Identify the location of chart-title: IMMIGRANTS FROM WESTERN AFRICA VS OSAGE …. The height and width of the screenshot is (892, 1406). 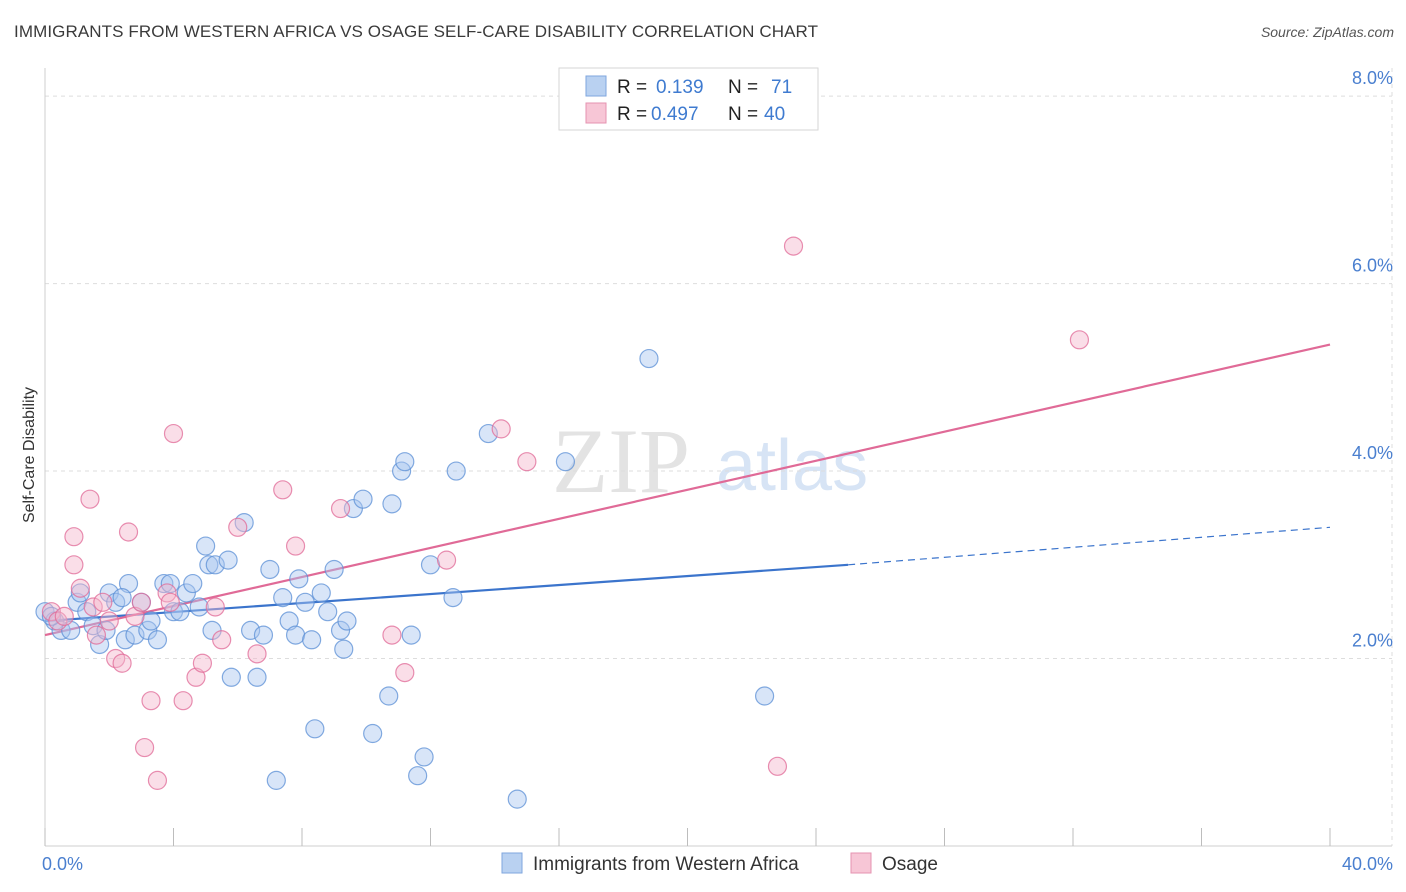
(416, 31).